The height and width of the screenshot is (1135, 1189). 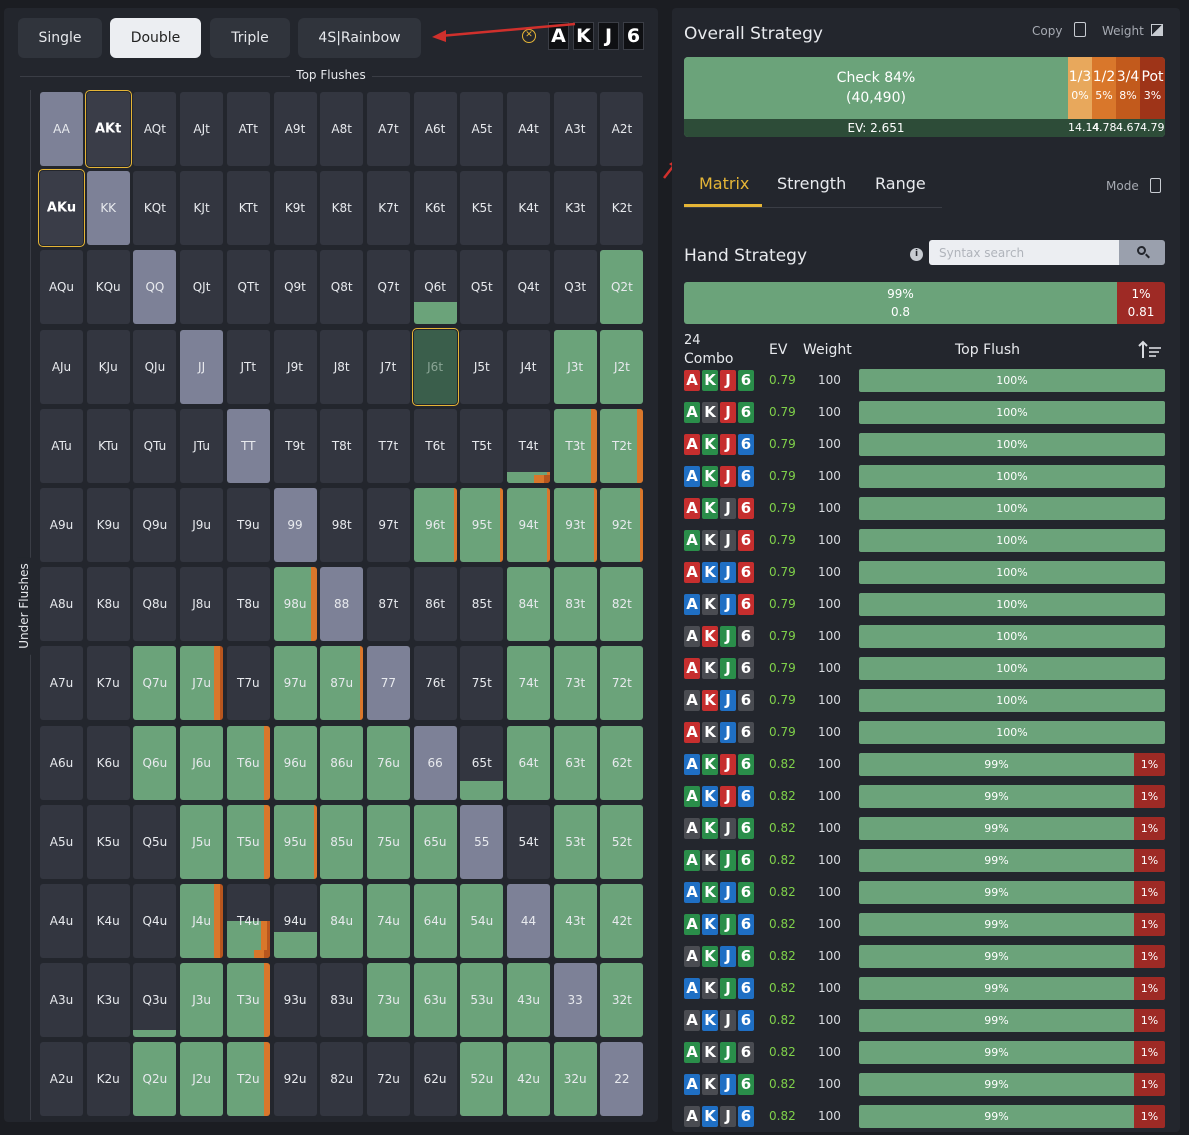 I want to click on bet-segment-third: 1/3 0%, so click(x=1080, y=88).